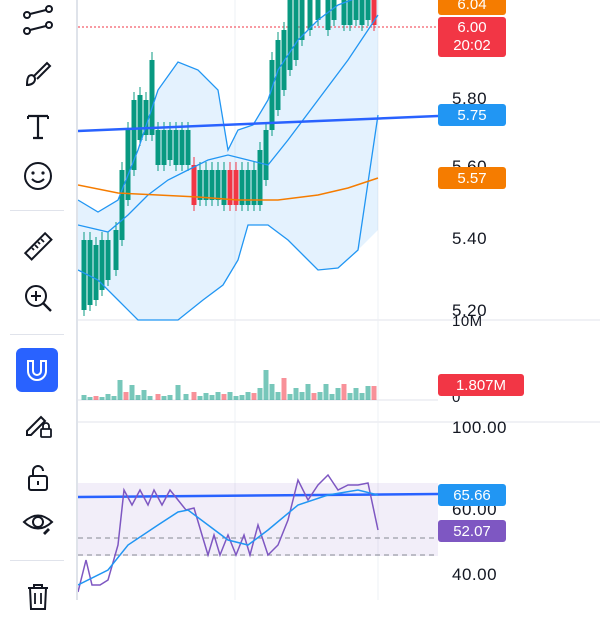 The image size is (600, 618). What do you see at coordinates (38, 478) in the screenshot?
I see `unlock-icon` at bounding box center [38, 478].